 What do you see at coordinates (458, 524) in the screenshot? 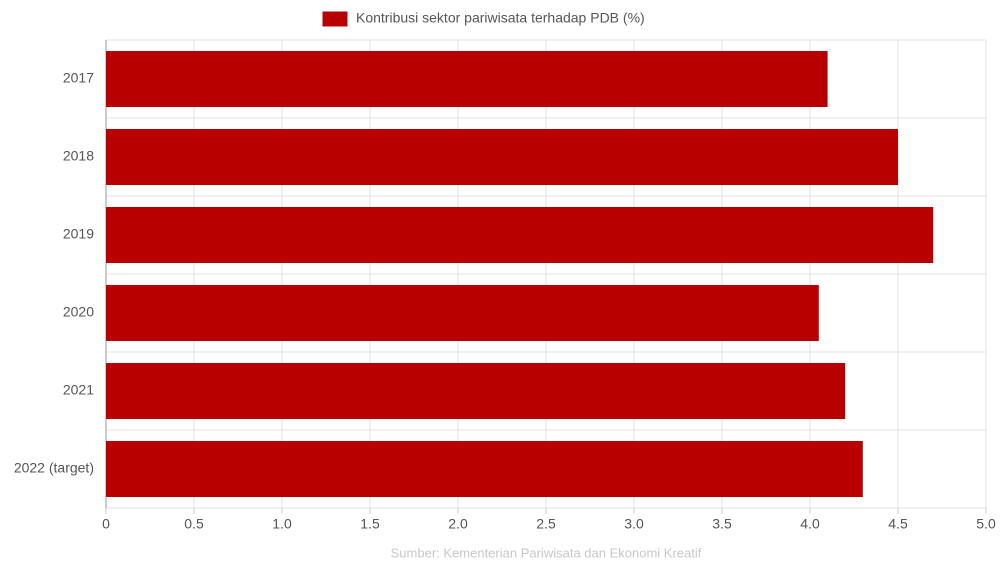
I see `x-tick-label: 2.0` at bounding box center [458, 524].